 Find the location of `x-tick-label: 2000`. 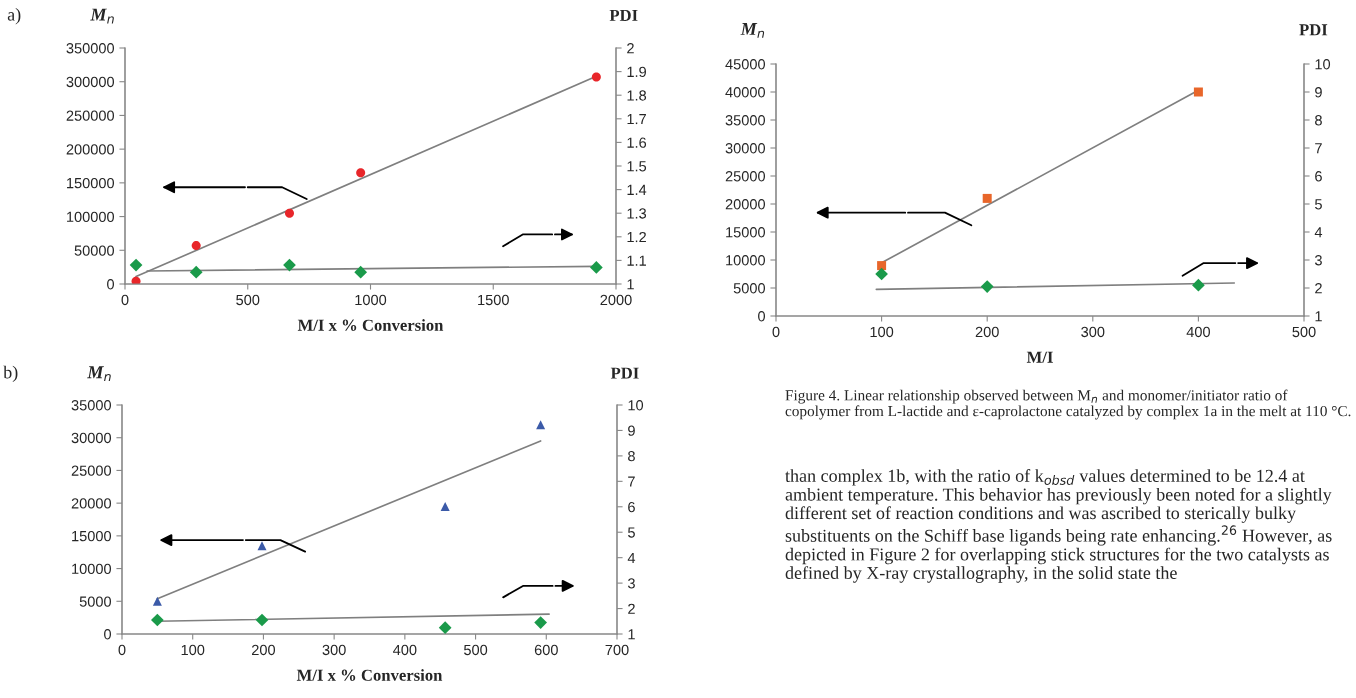

x-tick-label: 2000 is located at coordinates (616, 300).